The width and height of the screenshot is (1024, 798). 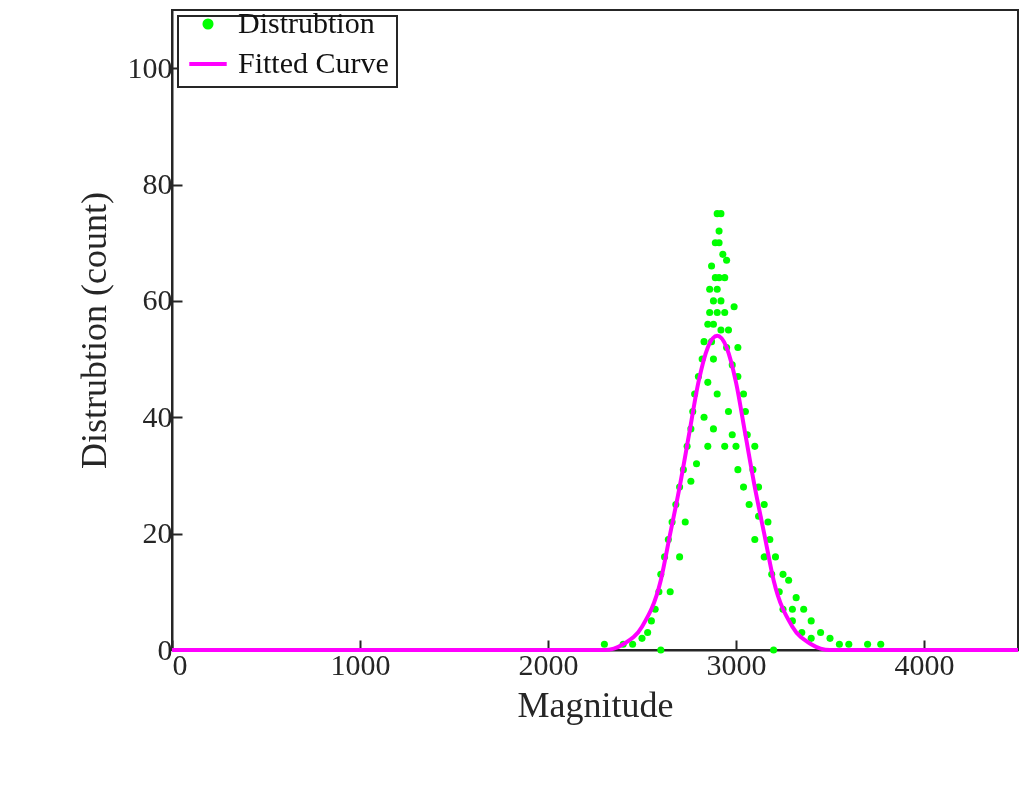 What do you see at coordinates (157, 533) in the screenshot?
I see `y-tick-label: 20` at bounding box center [157, 533].